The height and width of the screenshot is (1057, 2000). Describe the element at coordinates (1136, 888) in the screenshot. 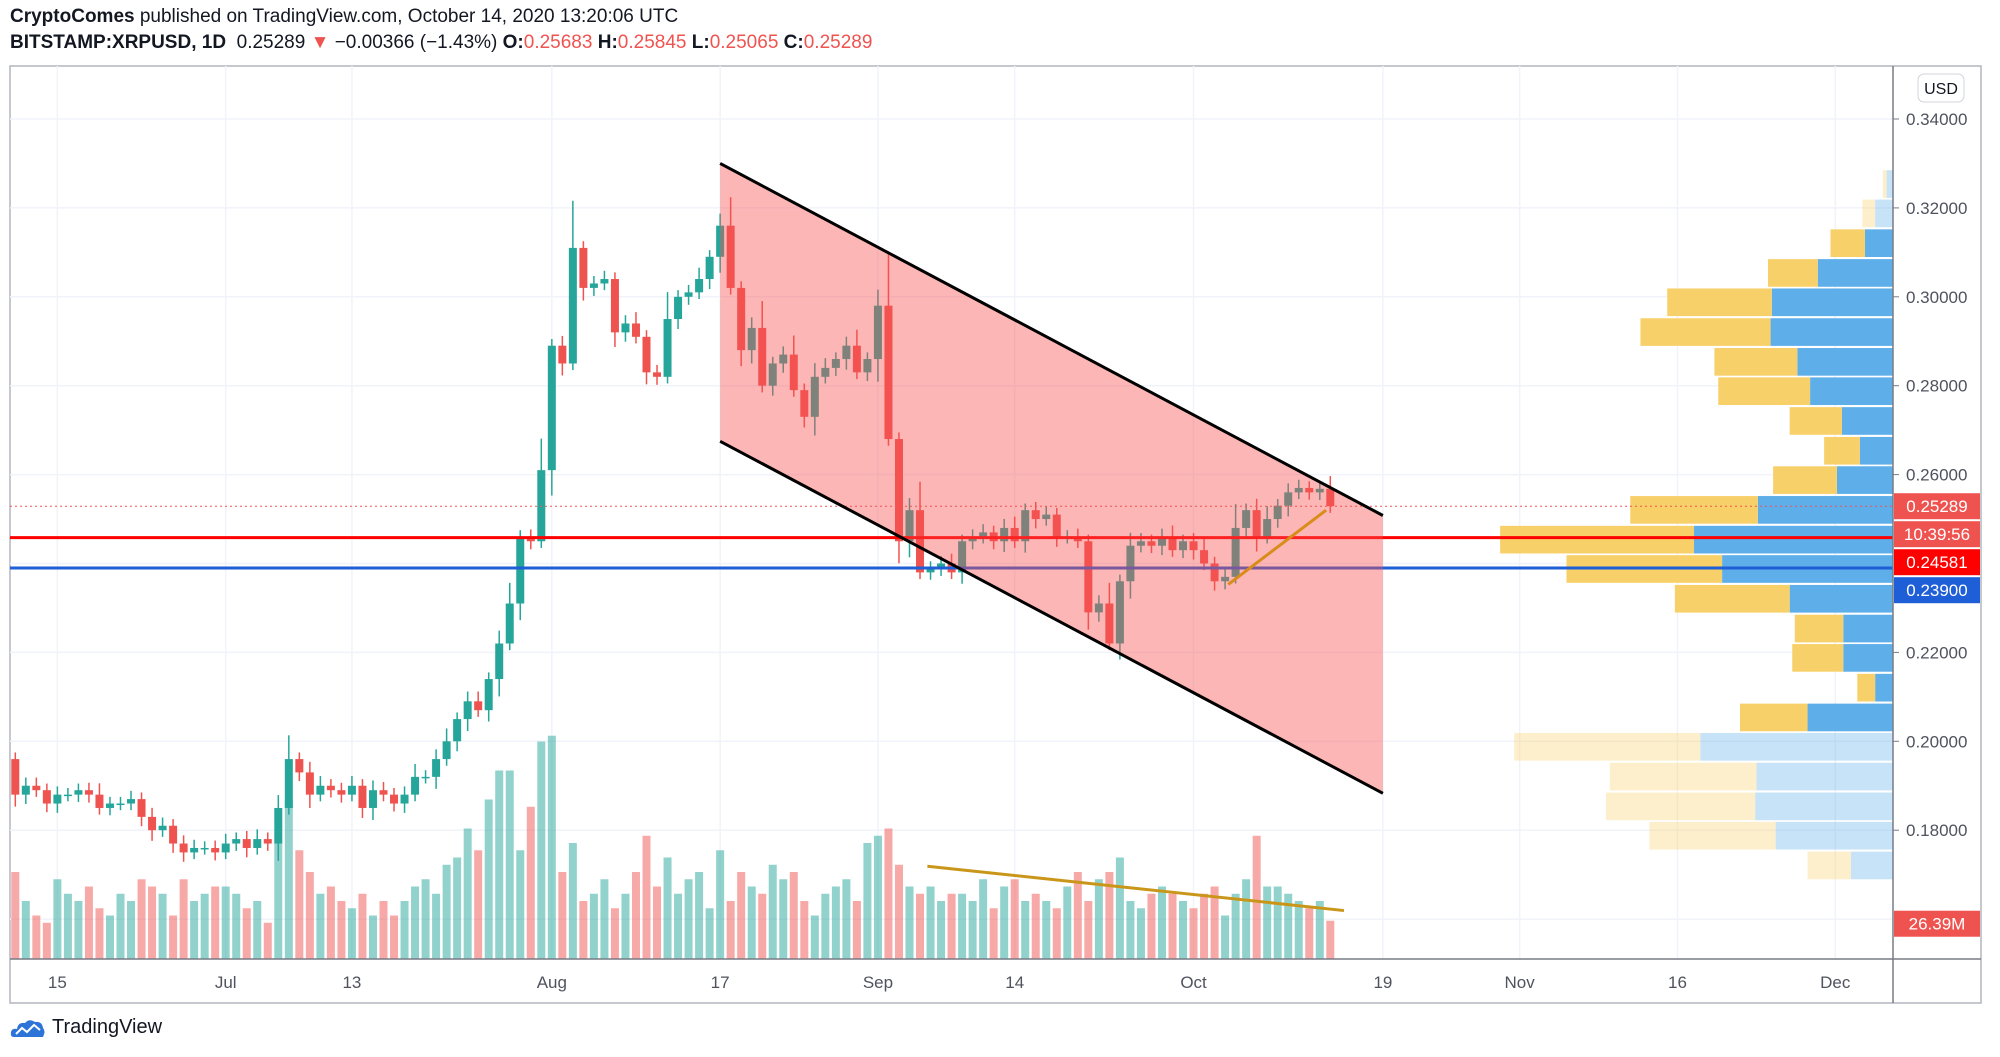

I see `volume-trendline` at that location.